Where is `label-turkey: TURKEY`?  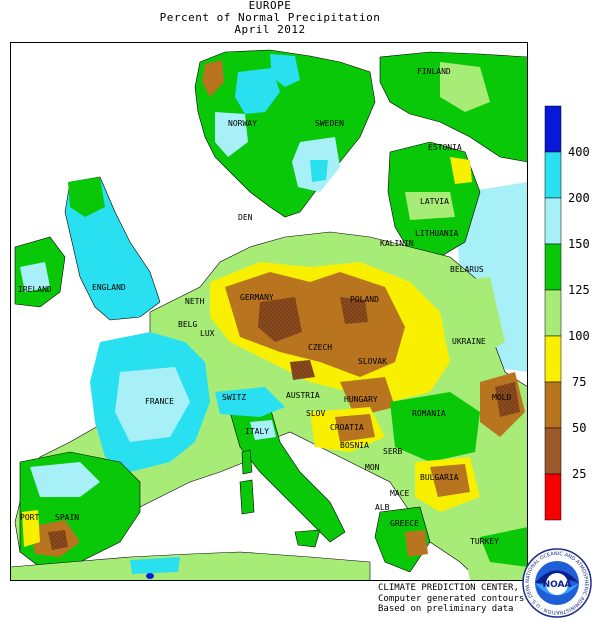
label-turkey: TURKEY is located at coordinates (484, 541).